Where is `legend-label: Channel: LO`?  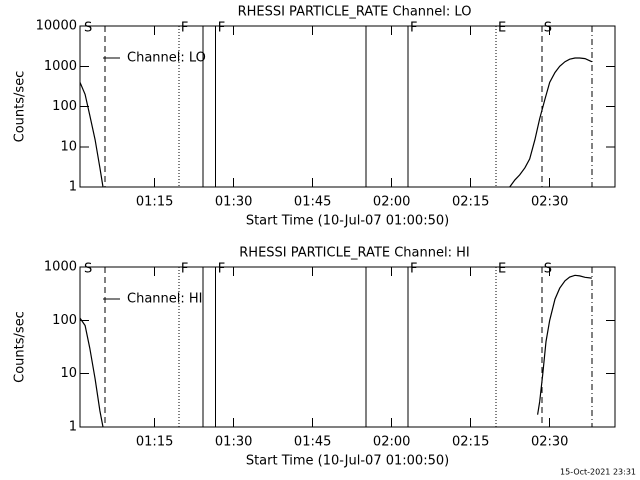 legend-label: Channel: LO is located at coordinates (166, 58).